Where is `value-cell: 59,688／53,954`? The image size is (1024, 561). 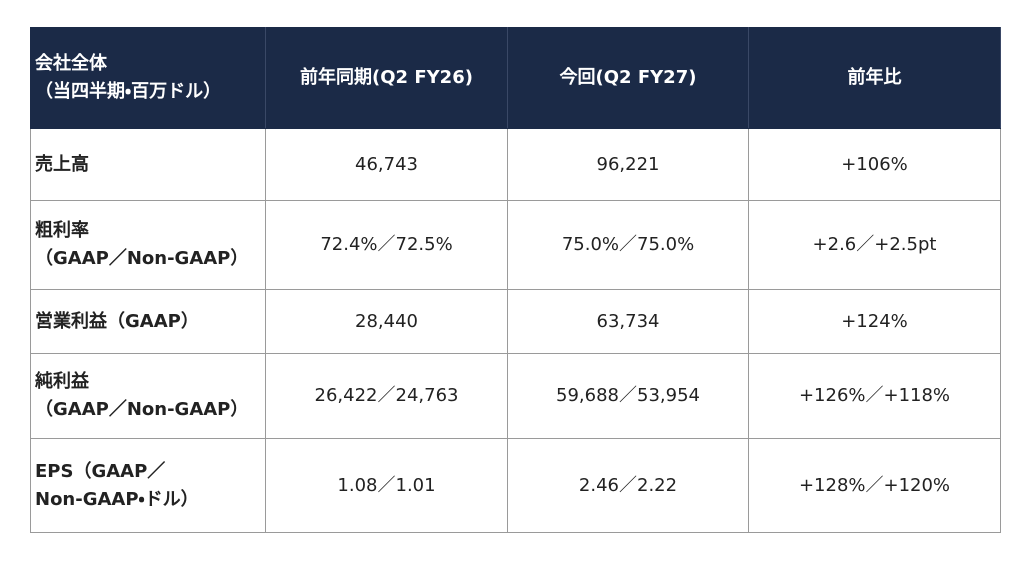
value-cell: 59,688／53,954 is located at coordinates (628, 396).